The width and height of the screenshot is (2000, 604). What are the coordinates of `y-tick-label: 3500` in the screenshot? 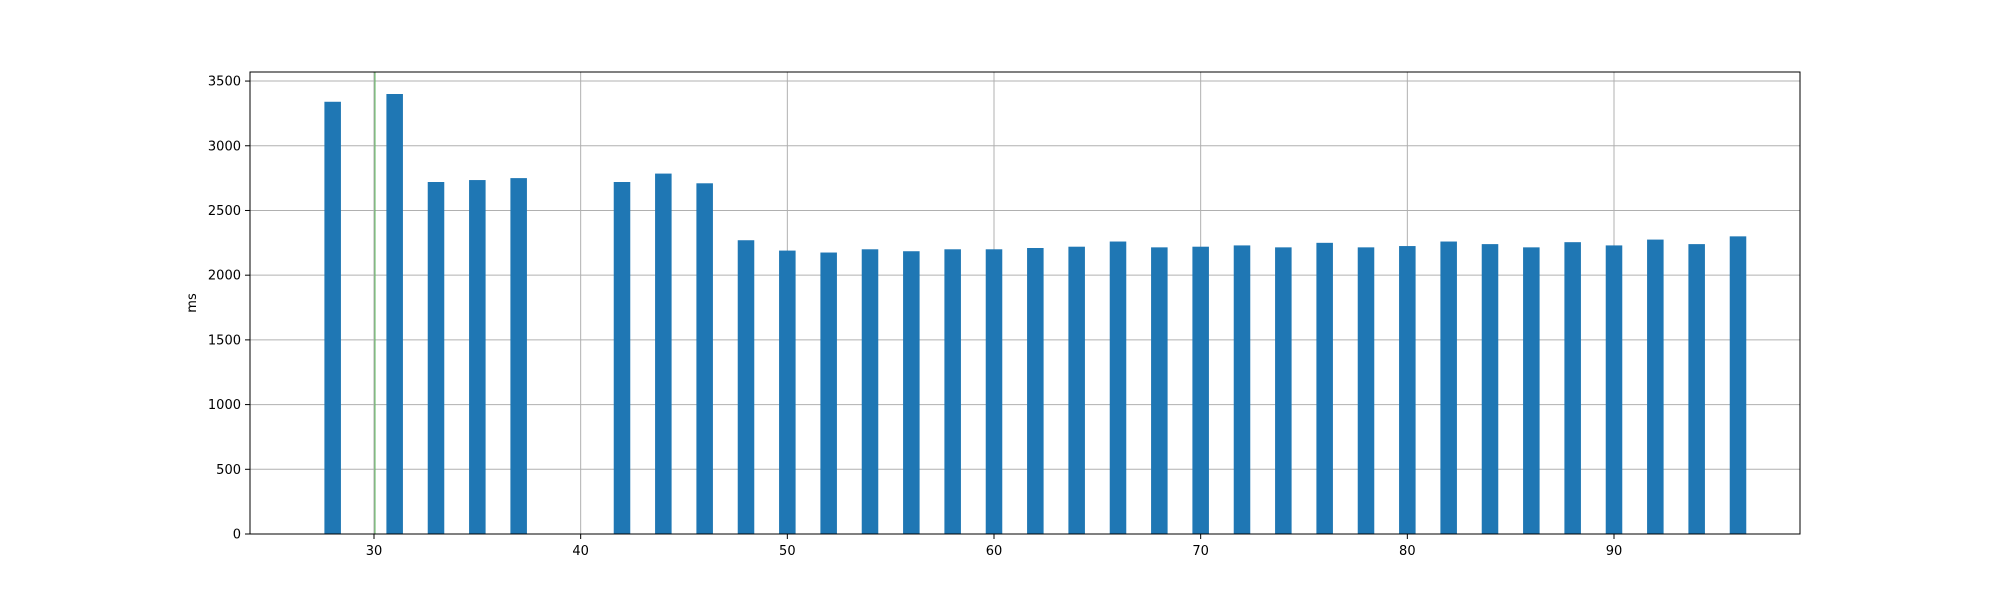 It's located at (224, 82).